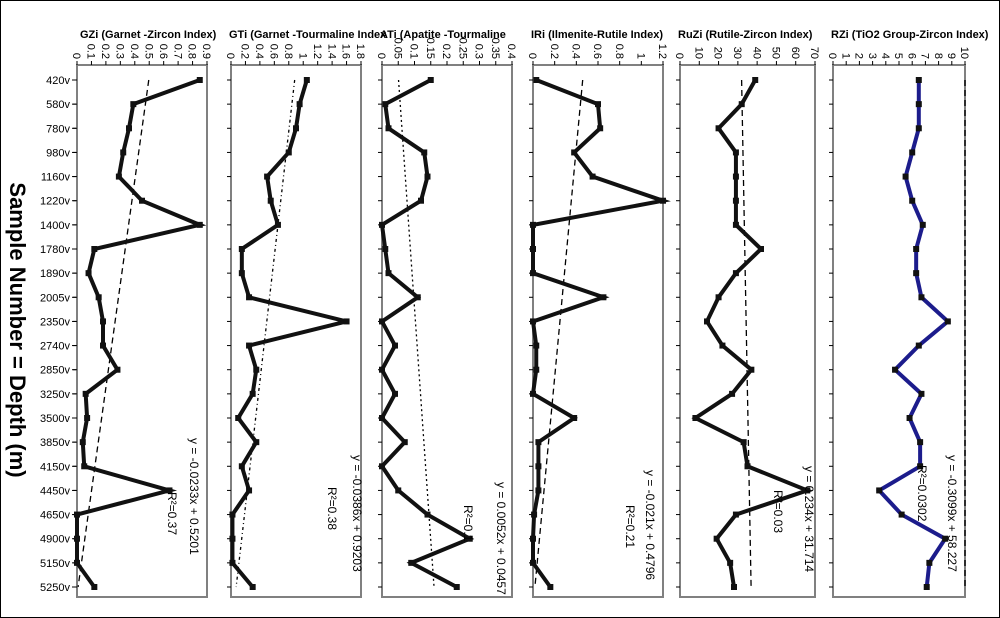 The height and width of the screenshot is (618, 1000). I want to click on r-squared-label: R²=0.37, so click(172, 513).